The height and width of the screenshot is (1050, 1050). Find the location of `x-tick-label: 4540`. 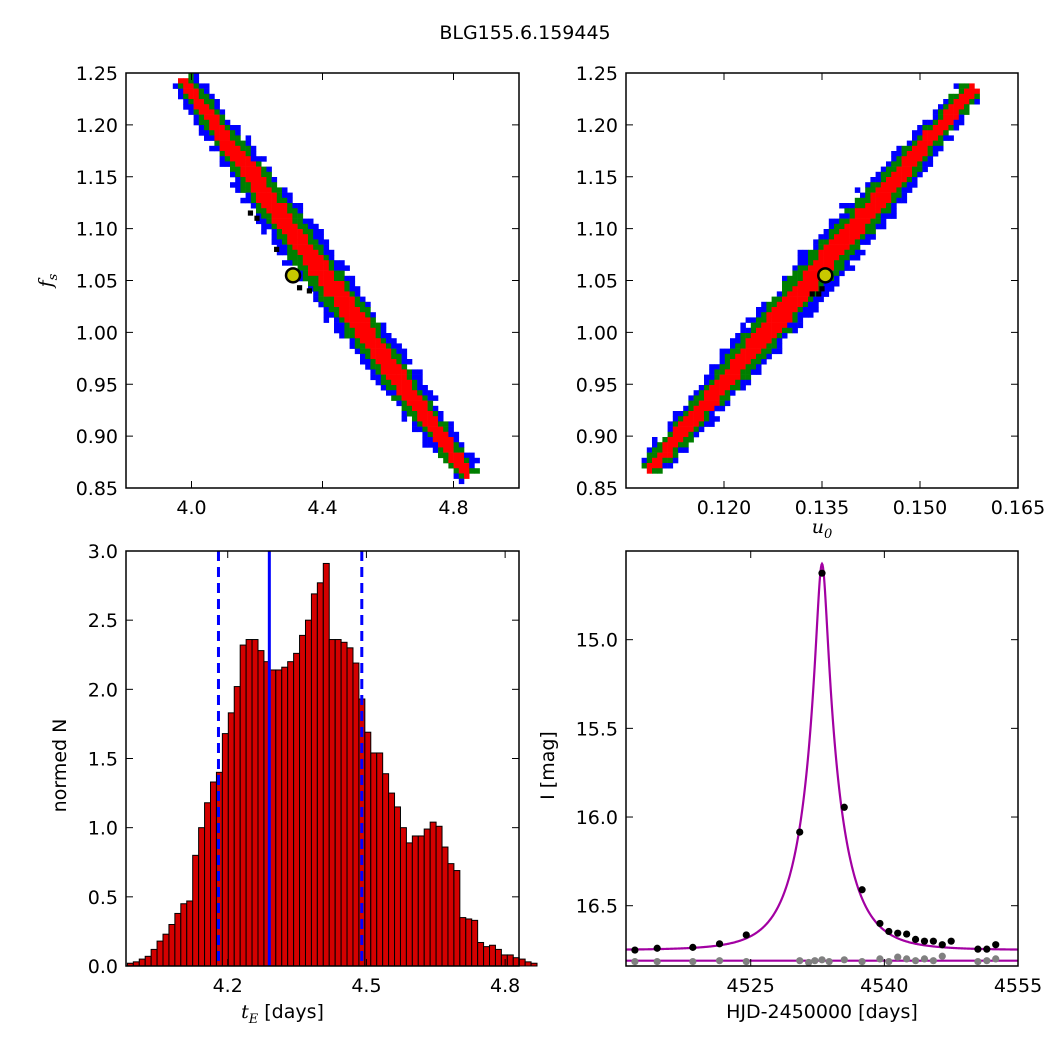

x-tick-label: 4540 is located at coordinates (884, 986).